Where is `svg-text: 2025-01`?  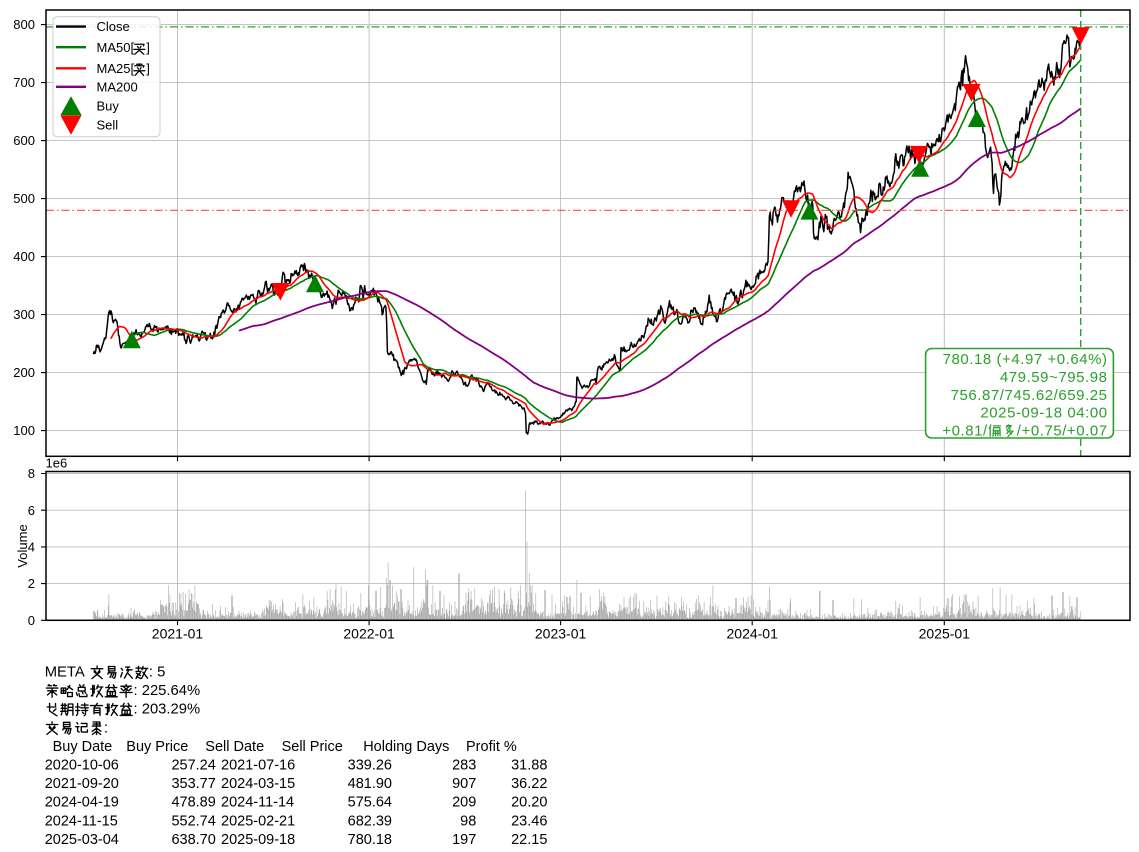
svg-text: 2025-01 is located at coordinates (945, 634).